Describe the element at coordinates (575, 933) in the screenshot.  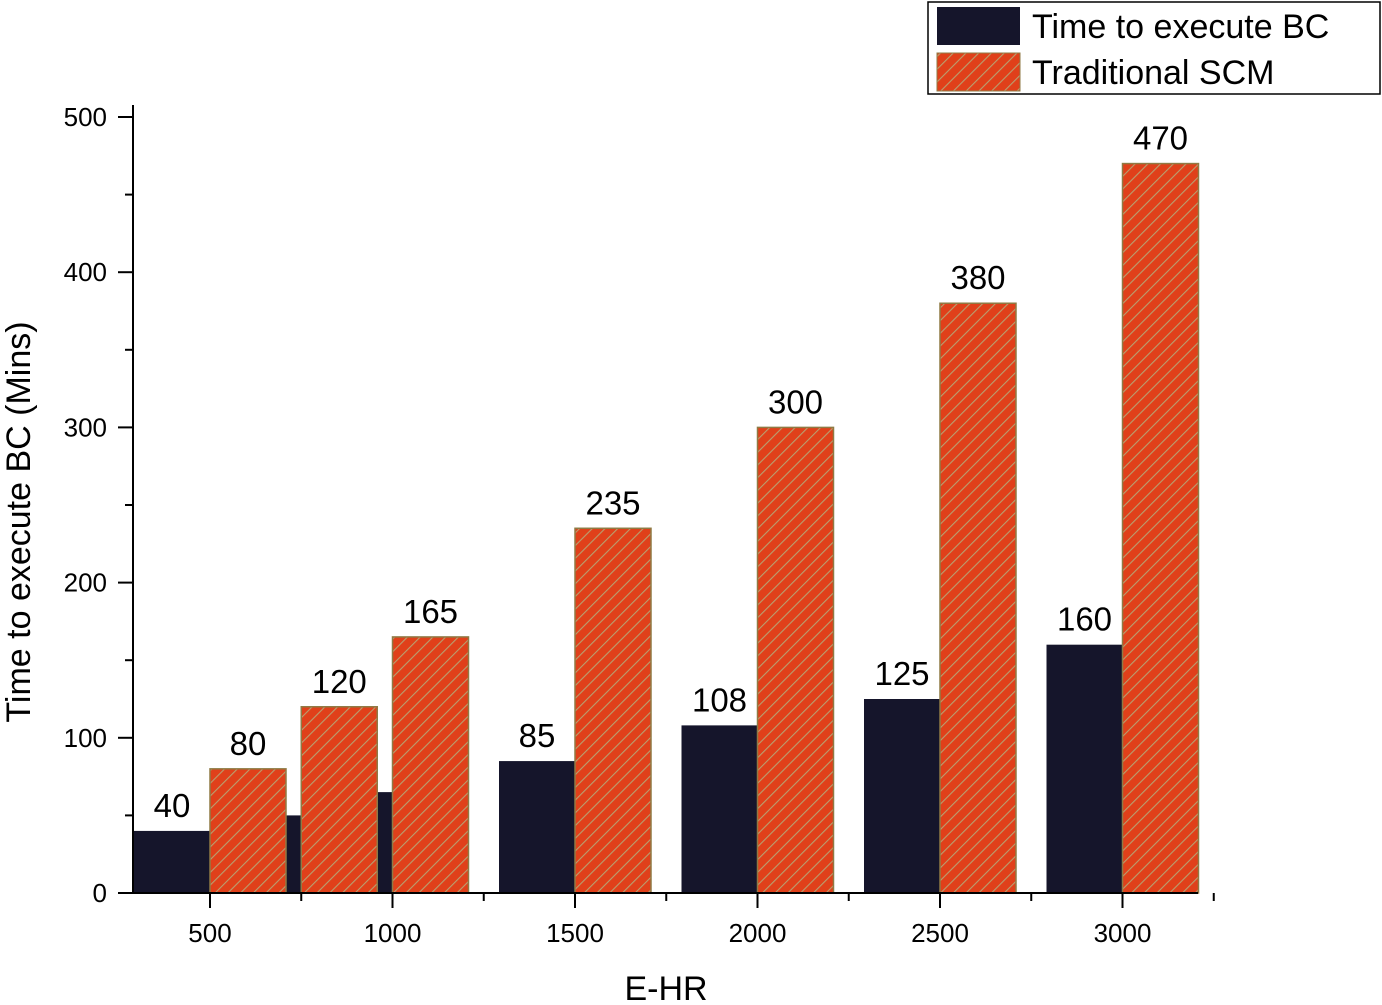
I see `x-tick-label: 1500` at that location.